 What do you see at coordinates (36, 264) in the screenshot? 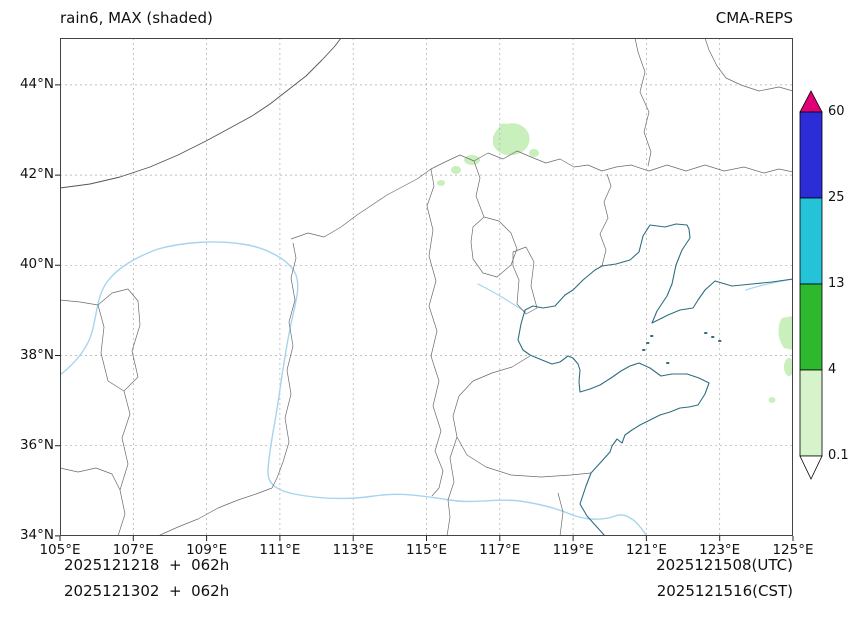
I see `y-tick-label: 40°N` at bounding box center [36, 264].